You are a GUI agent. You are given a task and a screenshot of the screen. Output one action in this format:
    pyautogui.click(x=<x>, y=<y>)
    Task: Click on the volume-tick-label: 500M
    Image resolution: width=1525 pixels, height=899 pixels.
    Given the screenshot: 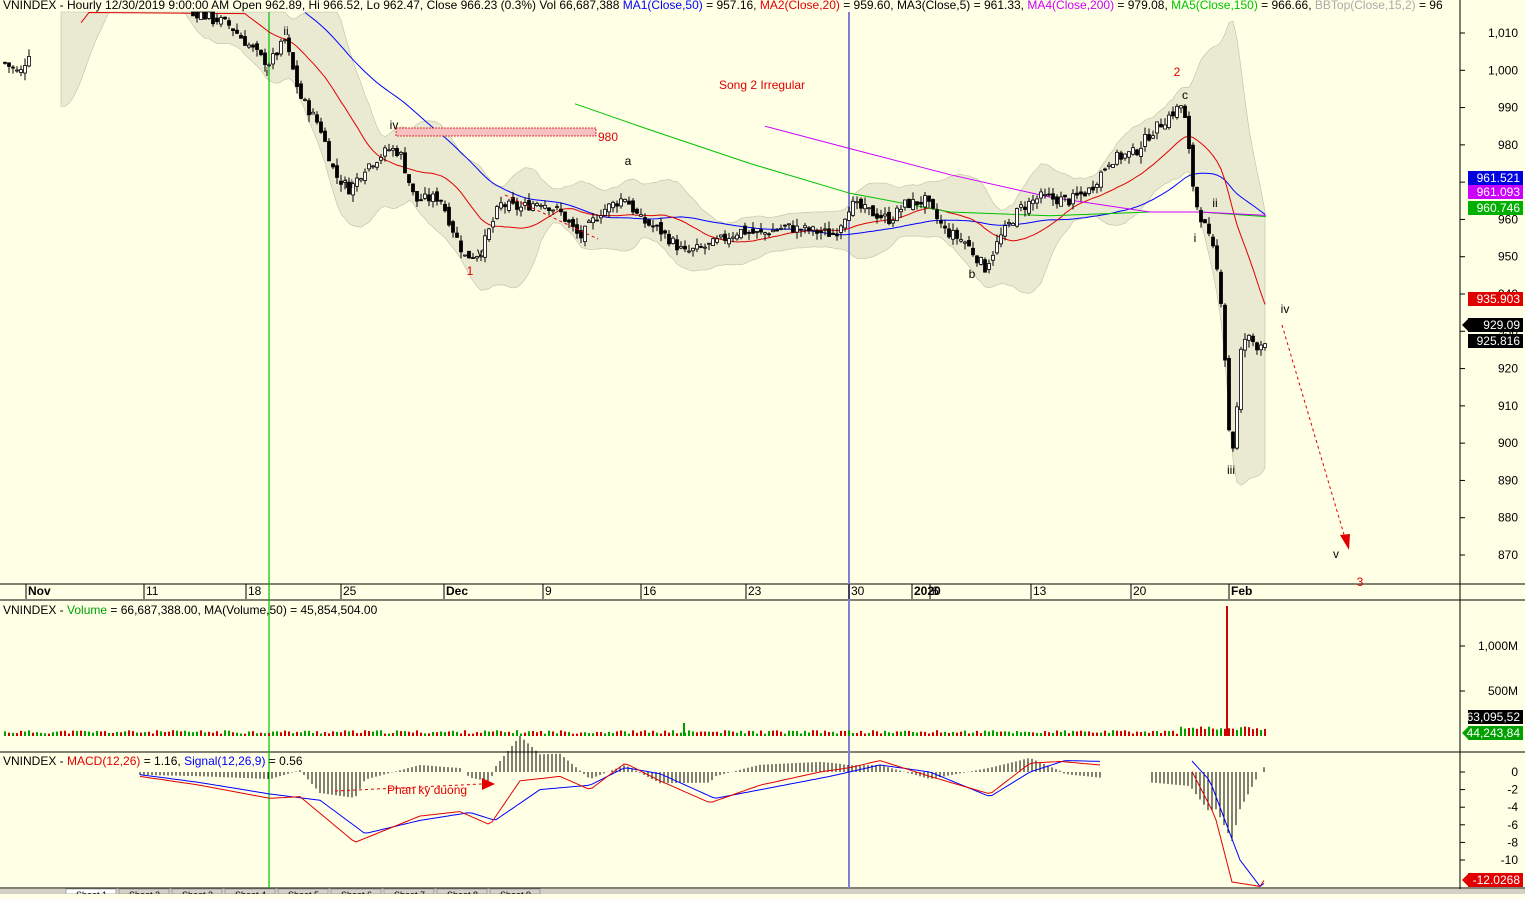 What is the action you would take?
    pyautogui.click(x=1503, y=691)
    